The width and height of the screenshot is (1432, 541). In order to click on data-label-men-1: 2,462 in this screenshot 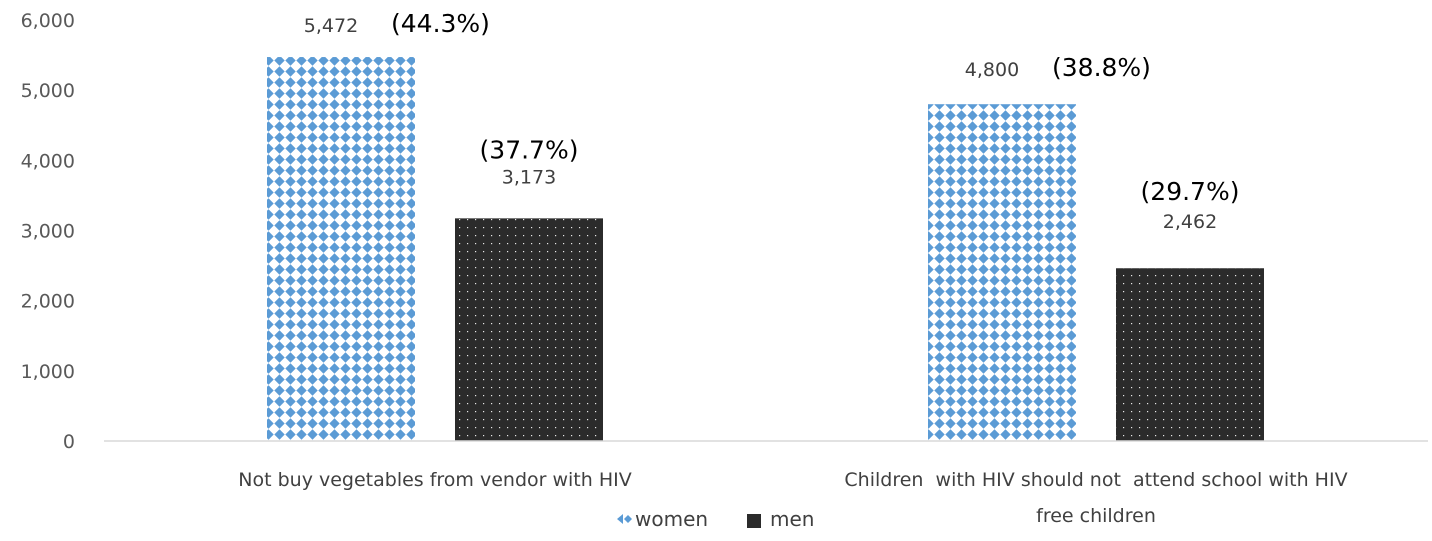, I will do `click(1190, 222)`.